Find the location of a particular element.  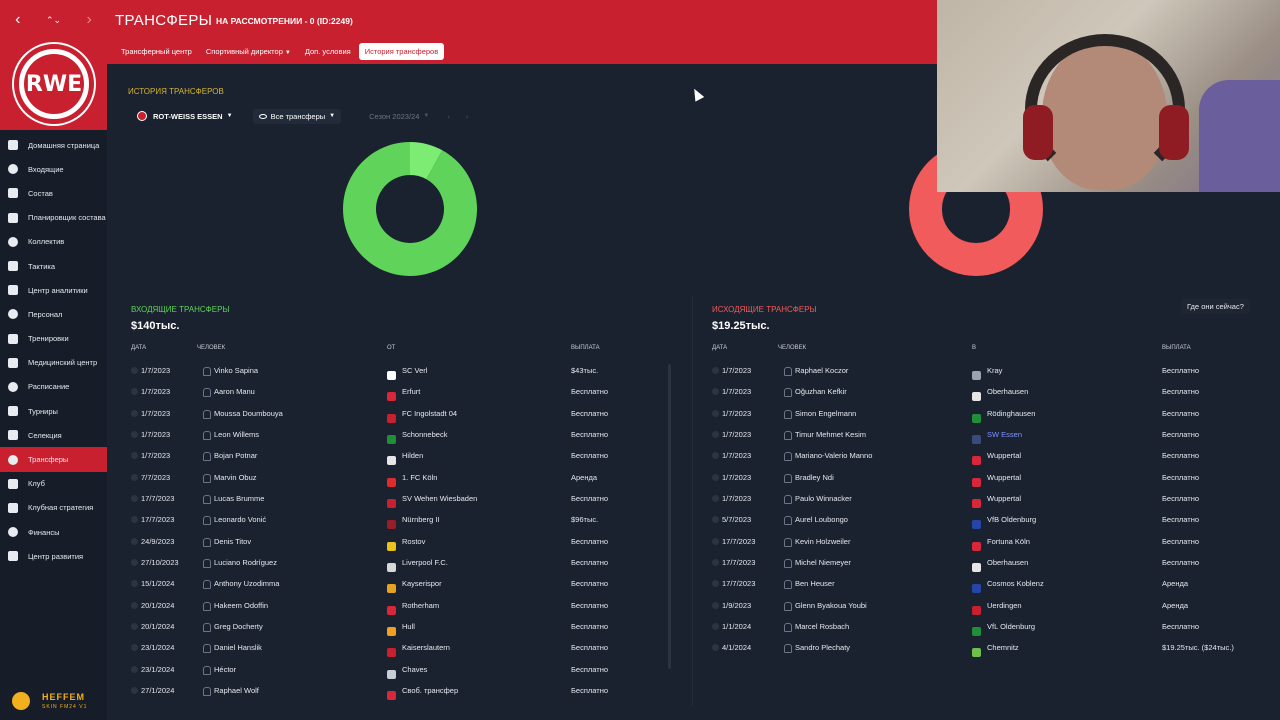

cell-club: Liverpool F.C. is located at coordinates (417, 565).